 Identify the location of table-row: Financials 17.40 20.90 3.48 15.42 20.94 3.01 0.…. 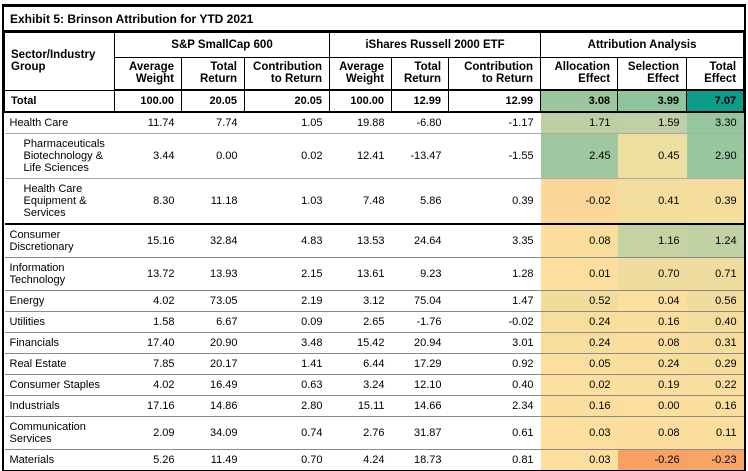
(374, 343).